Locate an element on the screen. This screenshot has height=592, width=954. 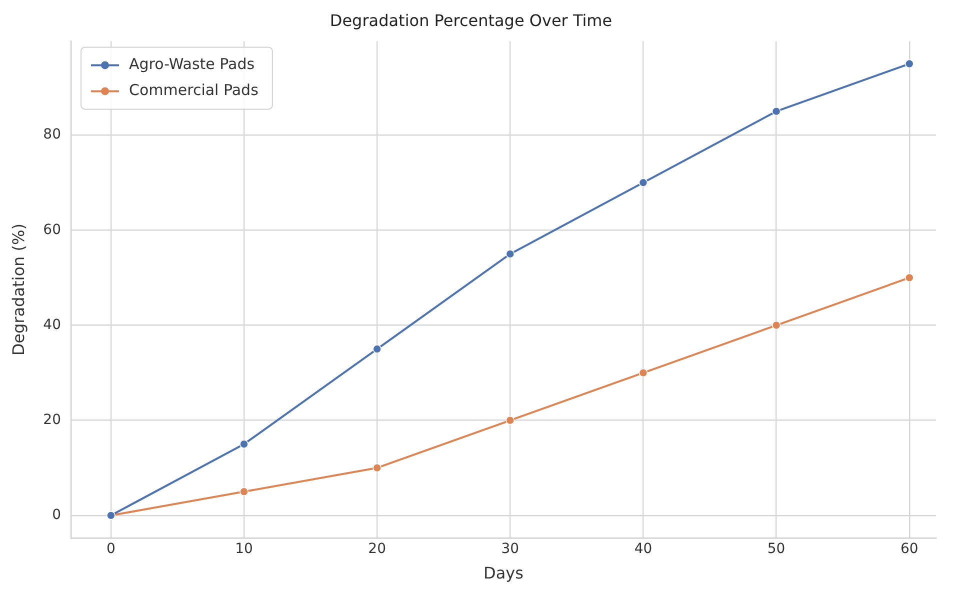
x-tick-label: 20 is located at coordinates (377, 549).